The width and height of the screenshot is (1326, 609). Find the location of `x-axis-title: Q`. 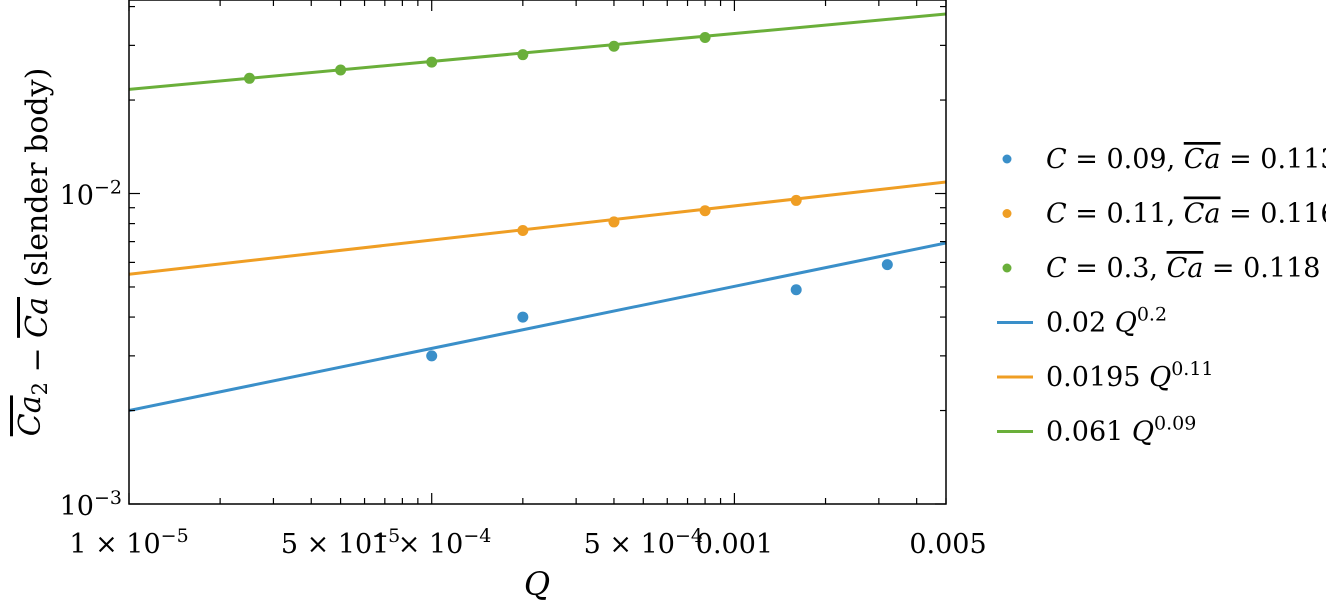

x-axis-title: Q is located at coordinates (537, 584).